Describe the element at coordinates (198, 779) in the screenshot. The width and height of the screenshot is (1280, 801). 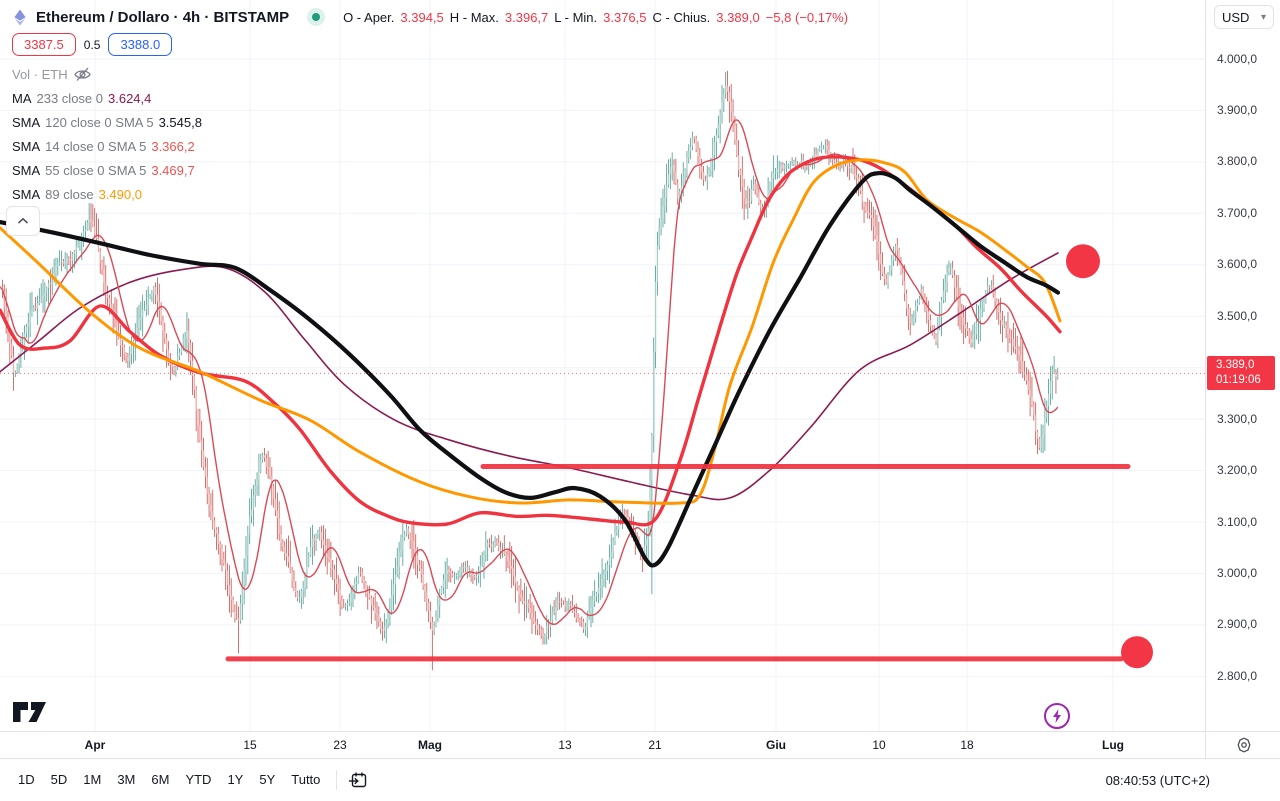
I see `range-button-ytd: YTD` at that location.